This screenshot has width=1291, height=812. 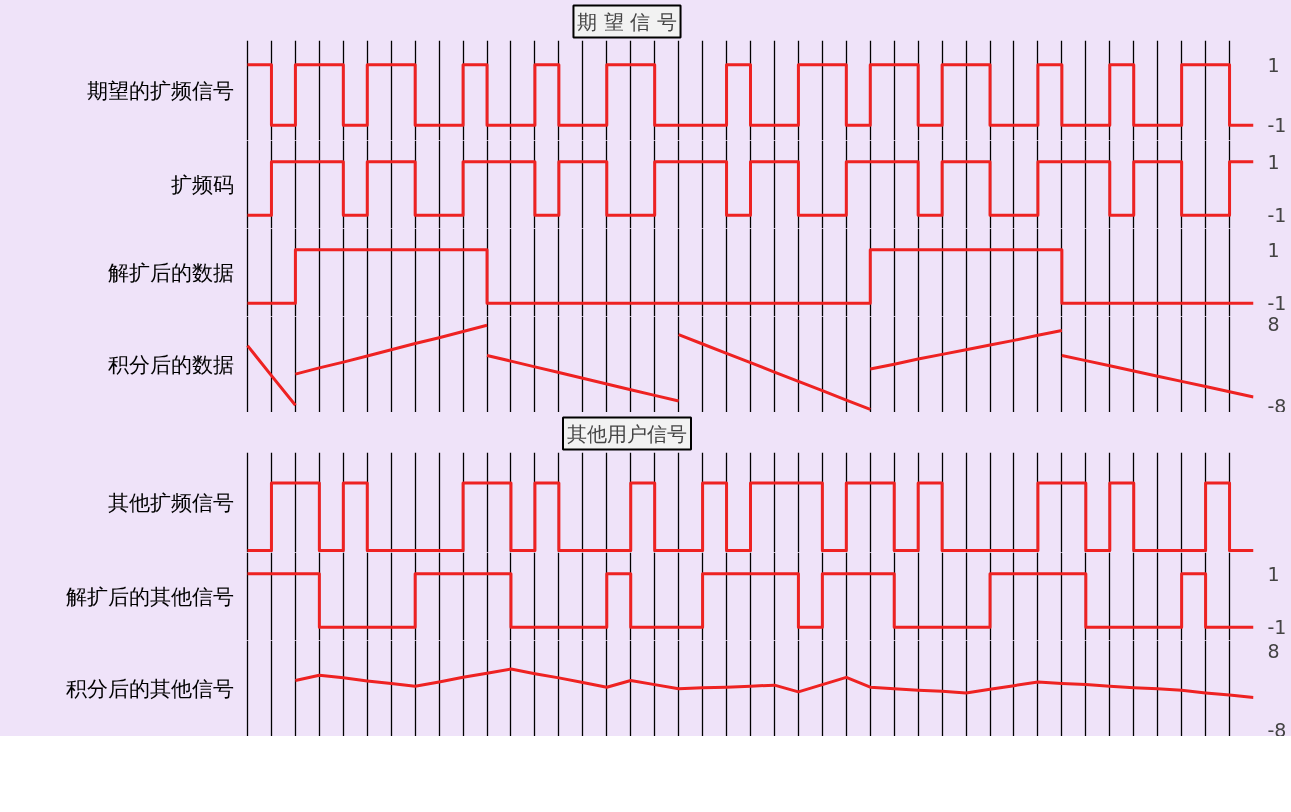 I want to click on chart-title: 其他用户信号, so click(x=627, y=433).